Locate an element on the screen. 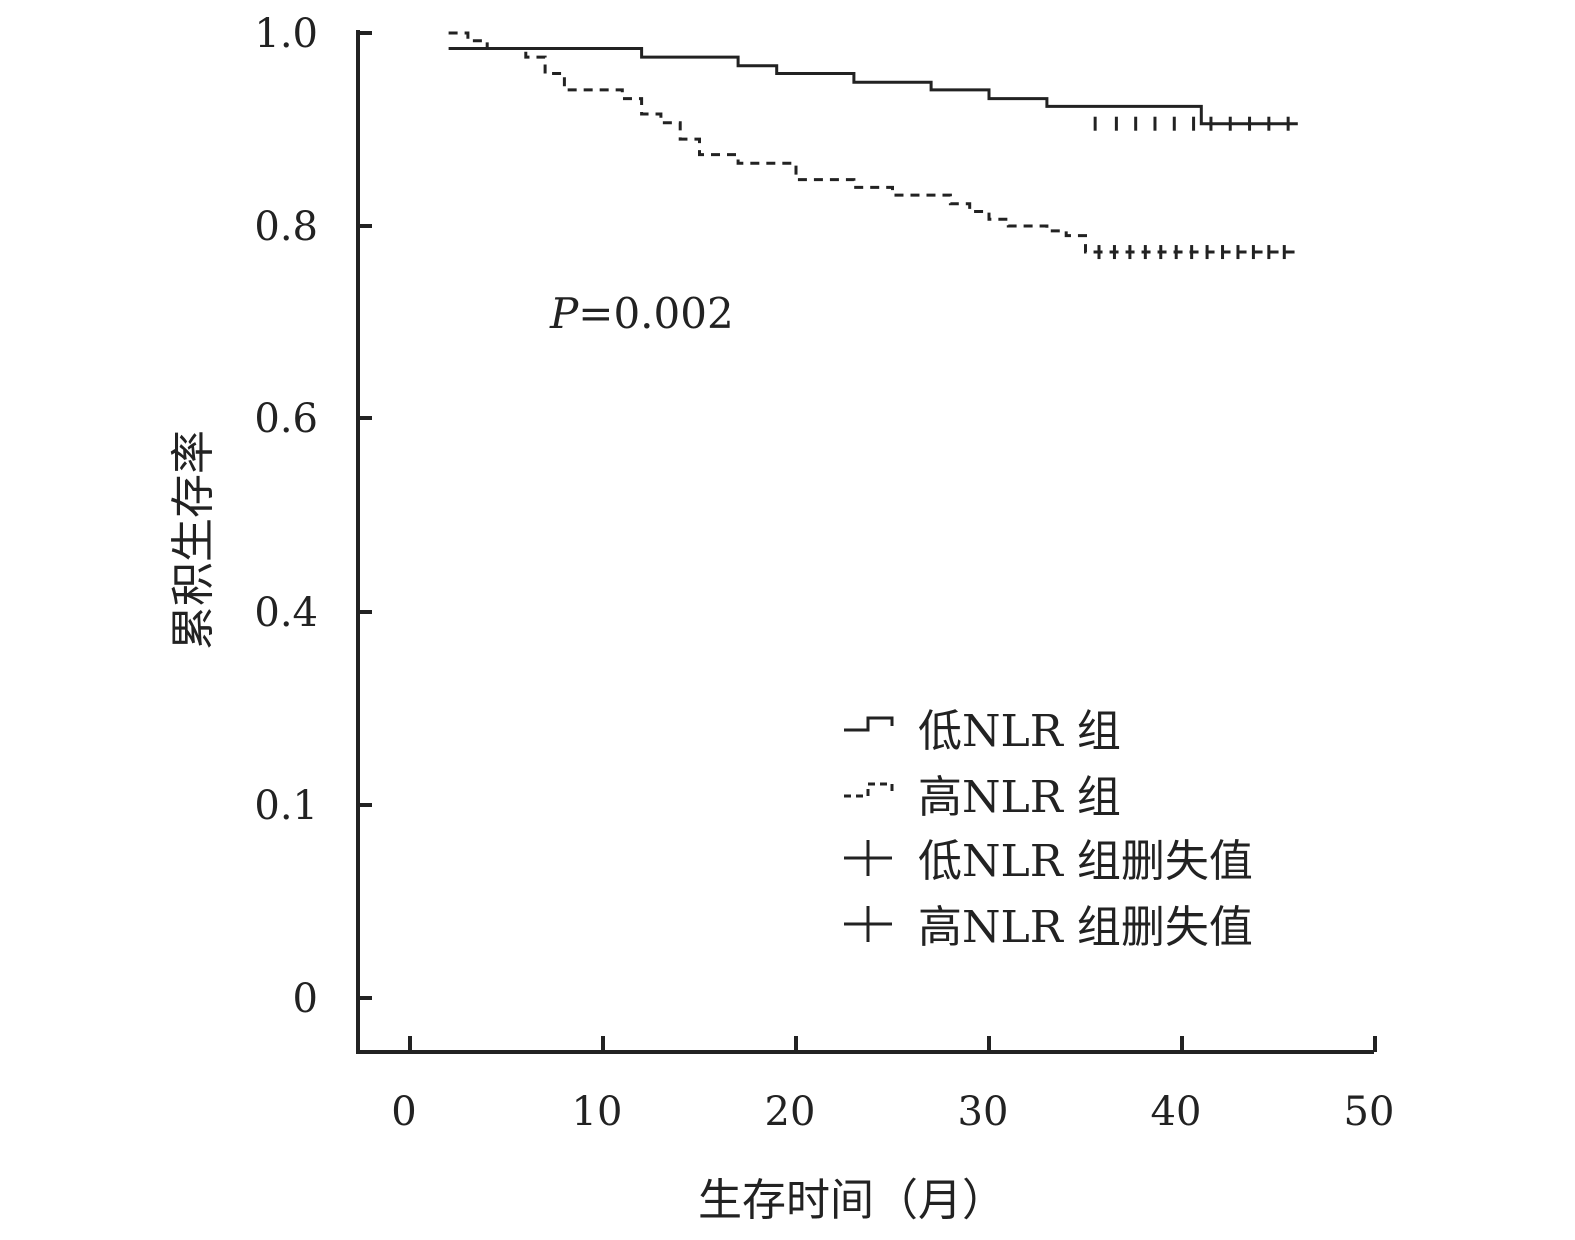  legend-label: 低NLR 组 is located at coordinates (1019, 731).